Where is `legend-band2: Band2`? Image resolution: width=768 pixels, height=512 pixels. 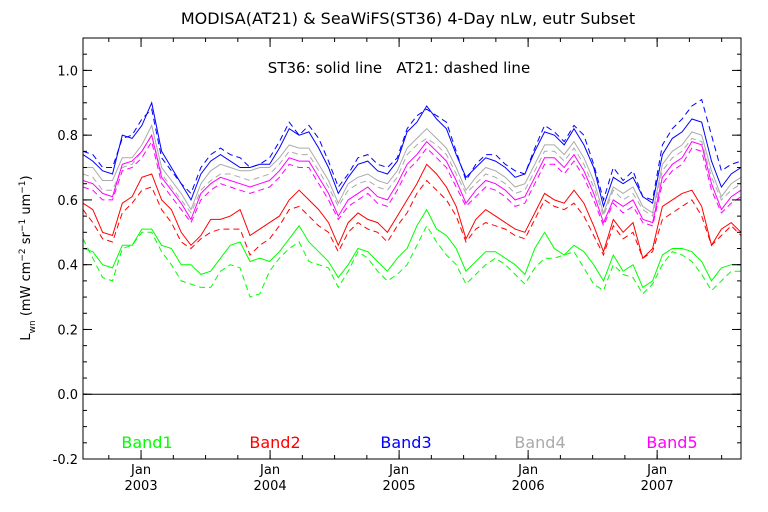
legend-band2: Band2 is located at coordinates (274, 442).